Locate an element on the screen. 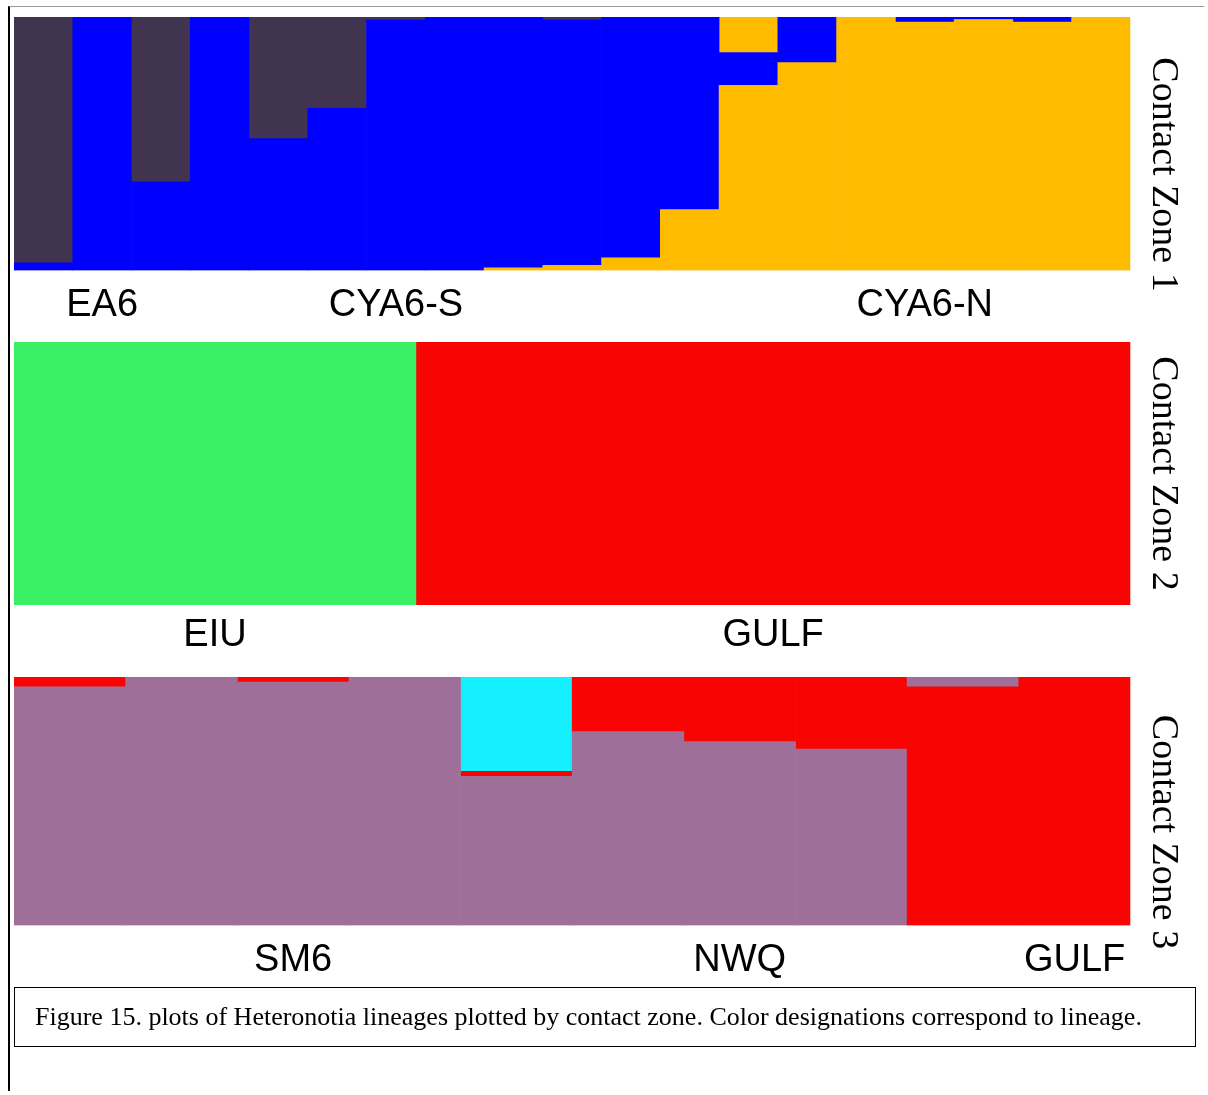 This screenshot has height=1095, width=1208. x-tick-label: SM6 is located at coordinates (293, 957).